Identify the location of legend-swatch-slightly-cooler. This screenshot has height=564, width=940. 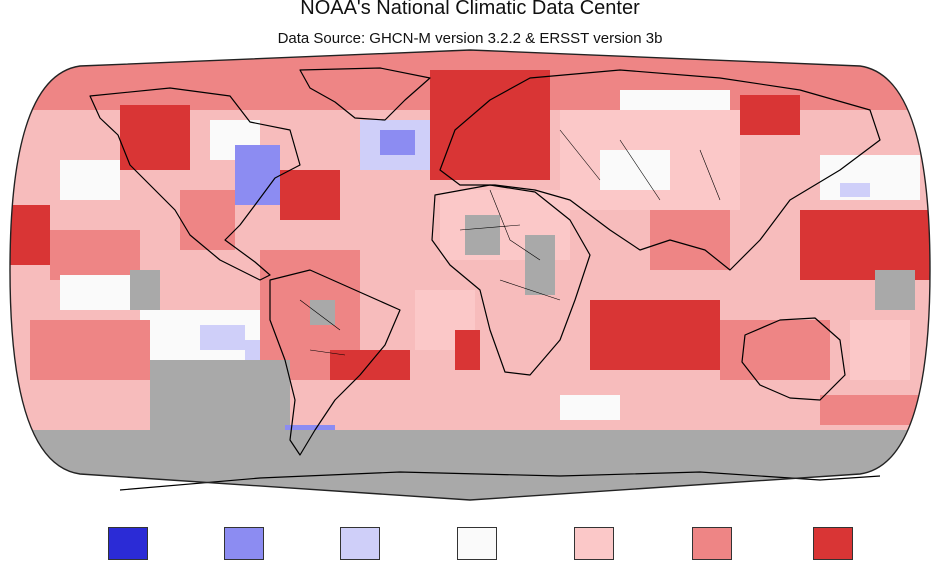
(360, 543).